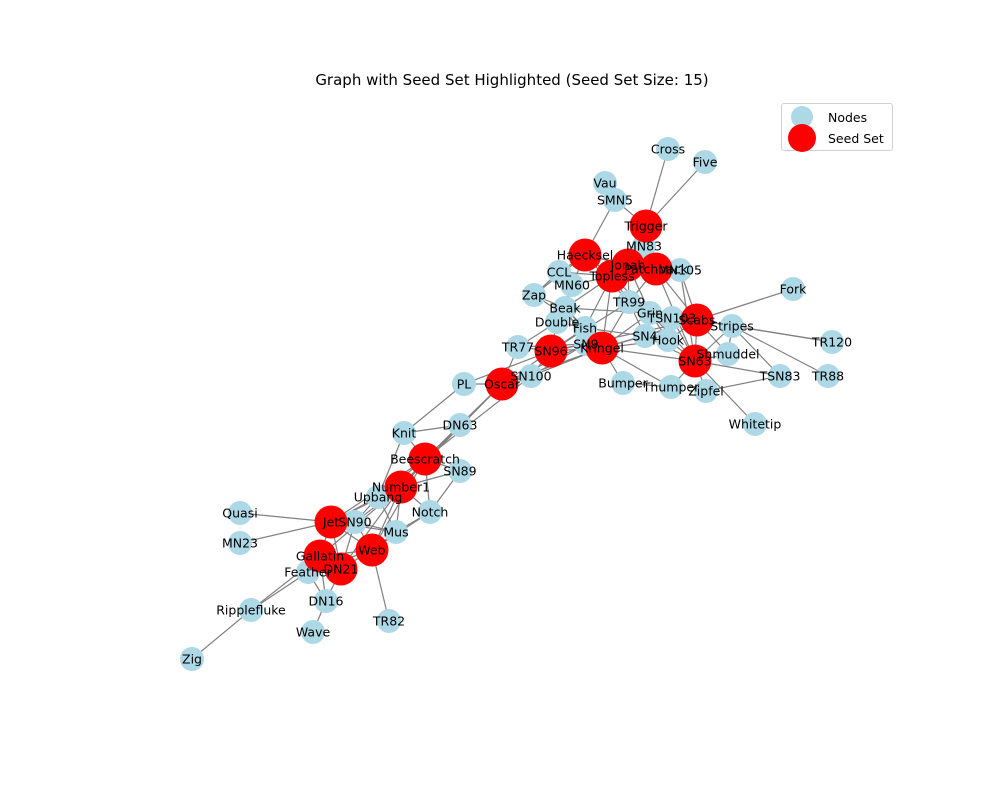 The height and width of the screenshot is (800, 1000). What do you see at coordinates (464, 384) in the screenshot?
I see `node-pl` at bounding box center [464, 384].